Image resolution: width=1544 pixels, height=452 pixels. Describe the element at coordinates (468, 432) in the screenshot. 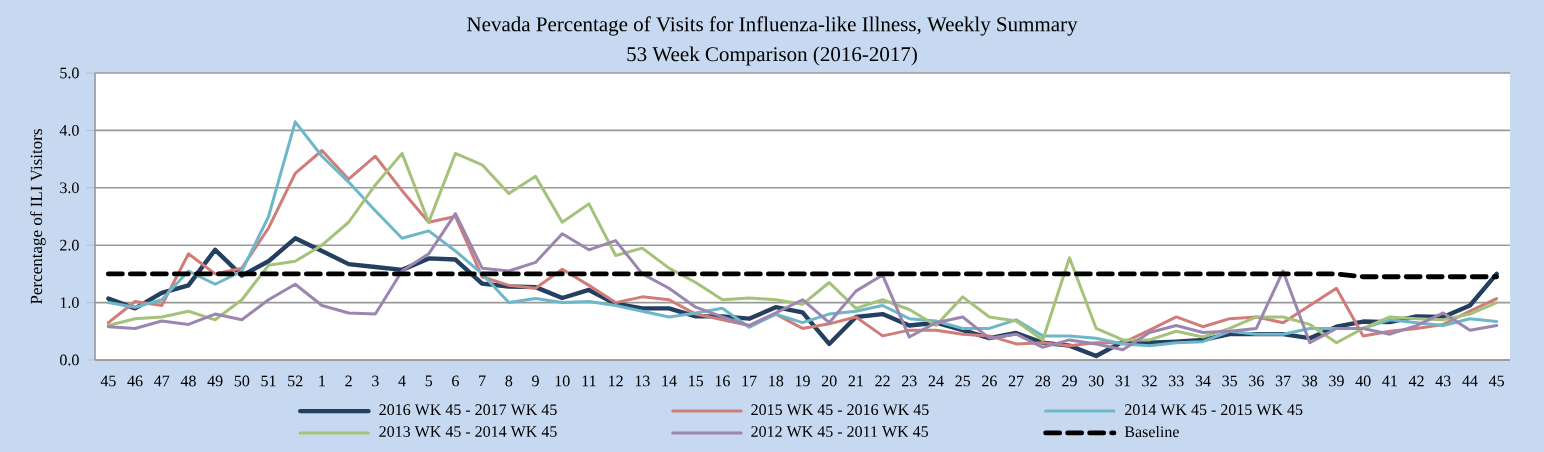

I see `legend-label: 2013 WK 45 - 2014 WK 45` at that location.